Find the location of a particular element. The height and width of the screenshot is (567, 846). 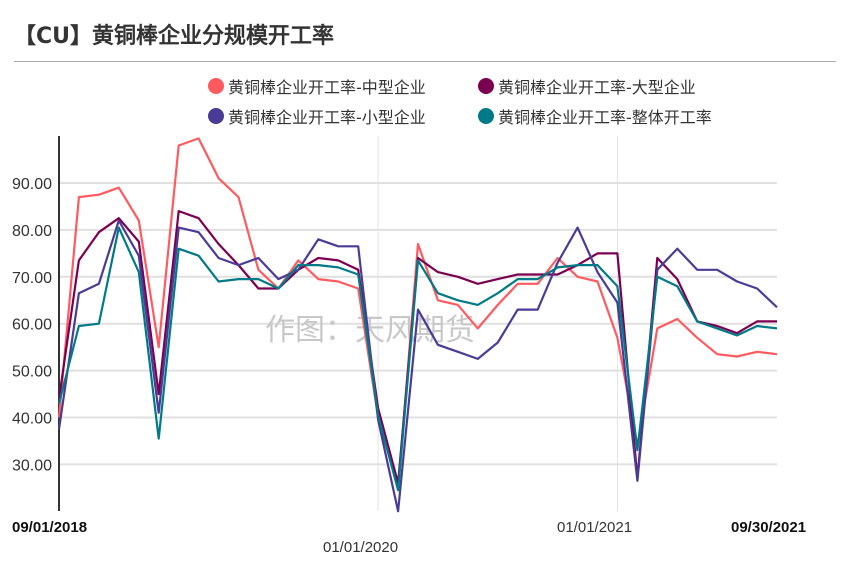

title-divider is located at coordinates (425, 61).